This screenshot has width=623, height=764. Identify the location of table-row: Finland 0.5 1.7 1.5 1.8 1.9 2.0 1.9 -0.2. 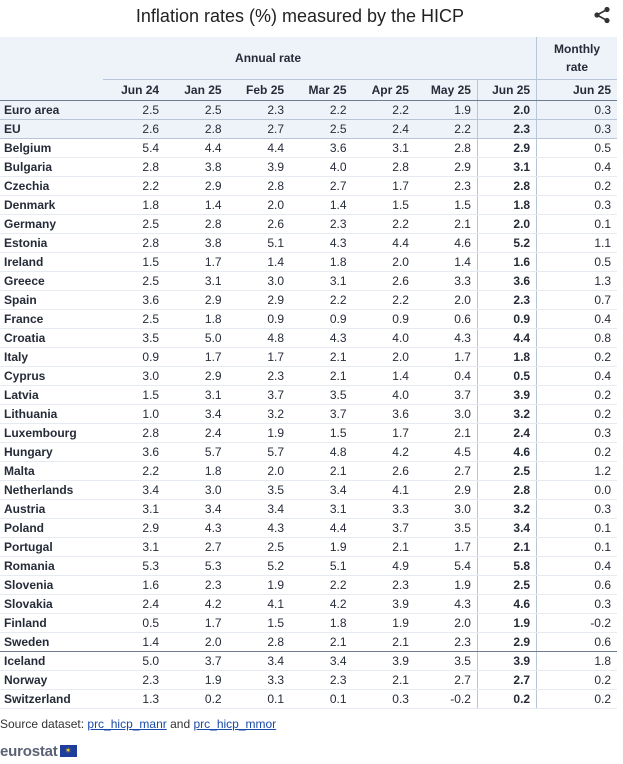
(308, 623).